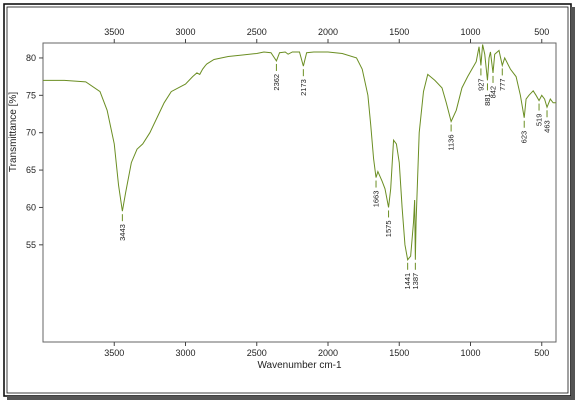 The width and height of the screenshot is (579, 403). What do you see at coordinates (185, 32) in the screenshot?
I see `top-tick-label: 3000` at bounding box center [185, 32].